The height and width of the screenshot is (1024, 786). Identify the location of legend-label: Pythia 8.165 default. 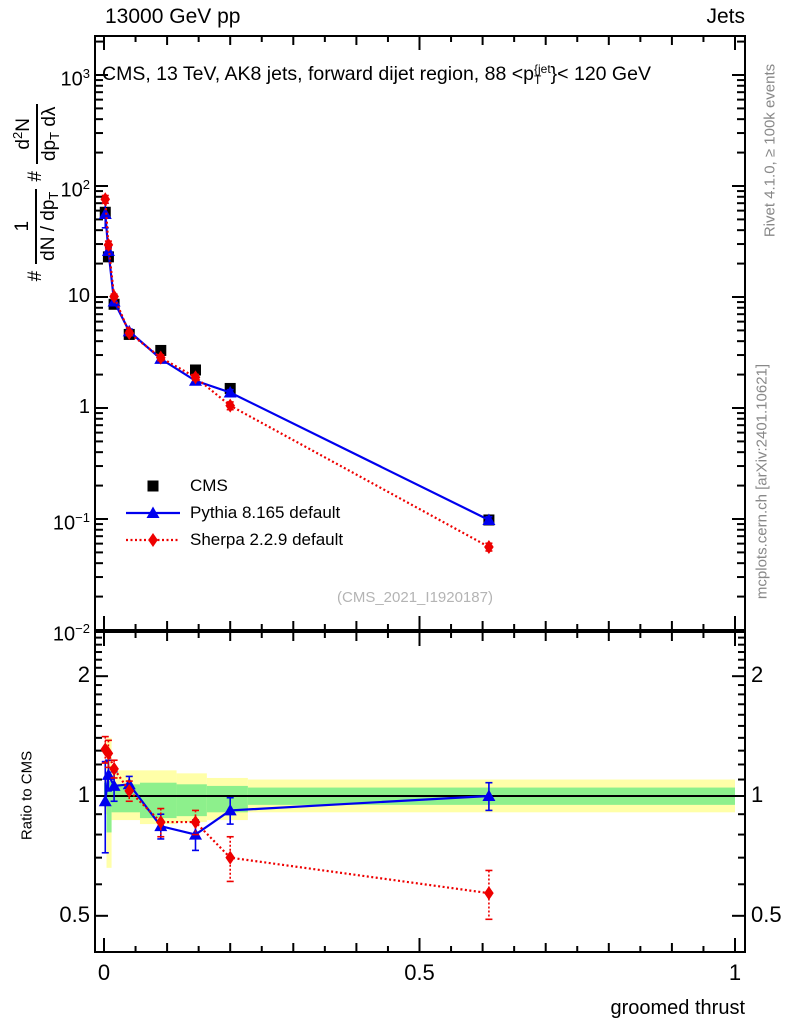
(265, 512).